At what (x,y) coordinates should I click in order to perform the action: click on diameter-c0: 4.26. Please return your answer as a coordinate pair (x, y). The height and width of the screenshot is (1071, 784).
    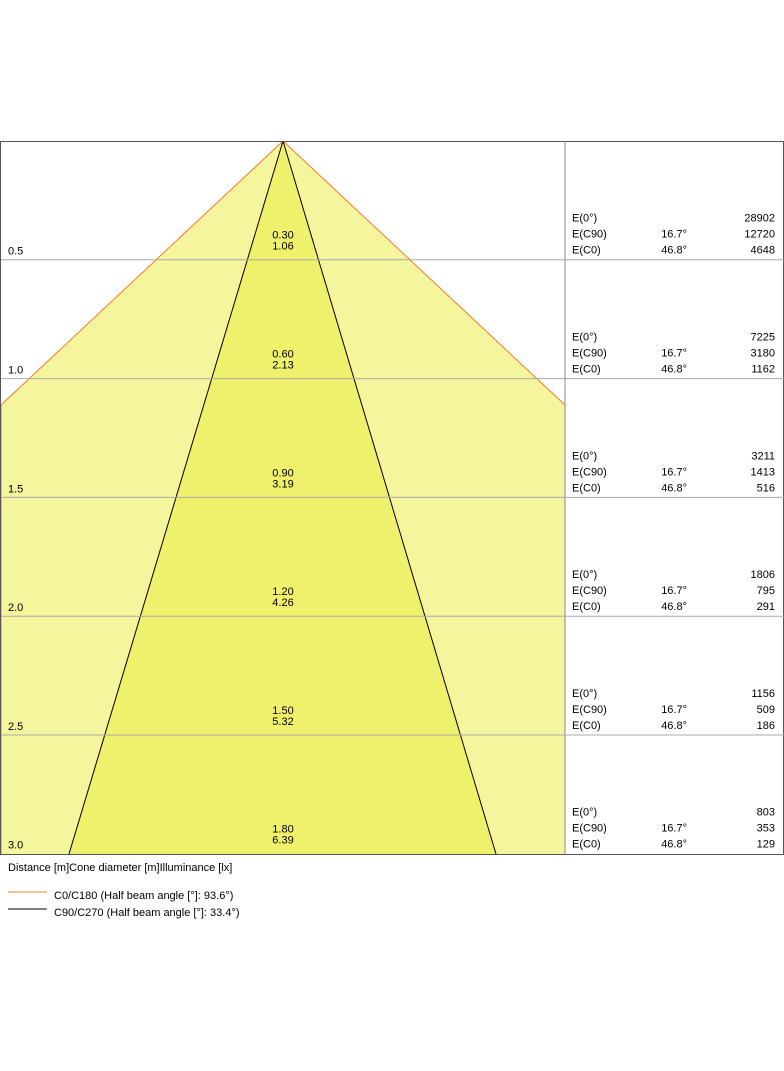
    Looking at the image, I should click on (282, 603).